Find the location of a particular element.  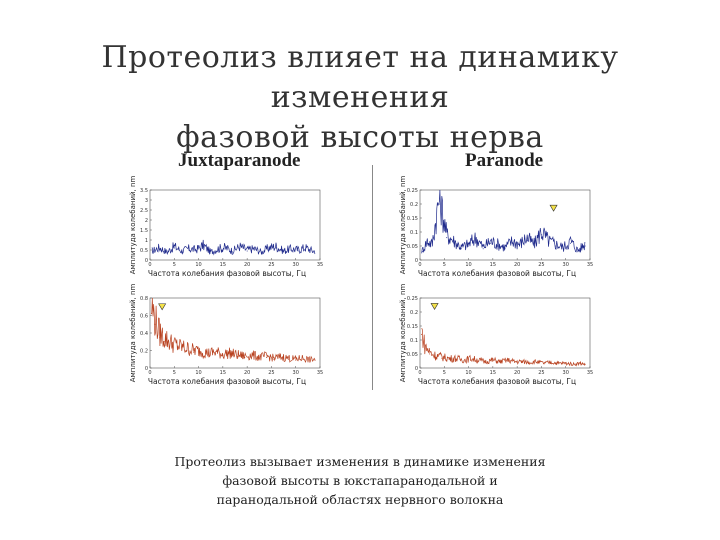

marker-triangle-icon is located at coordinates (553, 208).